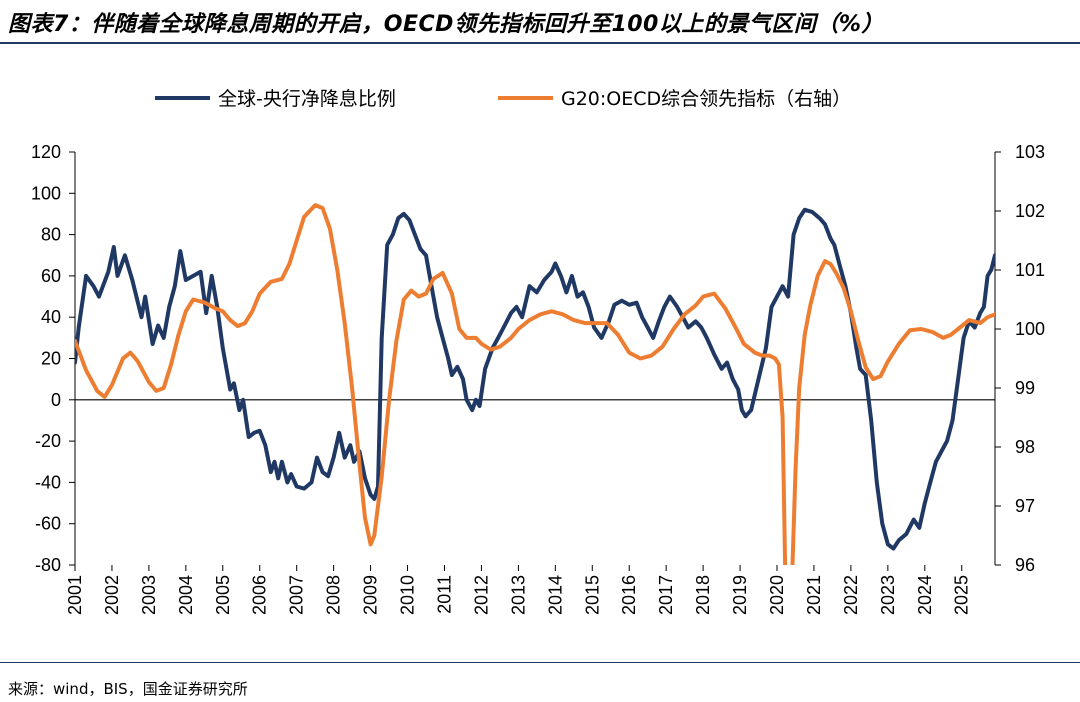 This screenshot has height=702, width=1080. I want to click on left-tick-label: 60, so click(51, 276).